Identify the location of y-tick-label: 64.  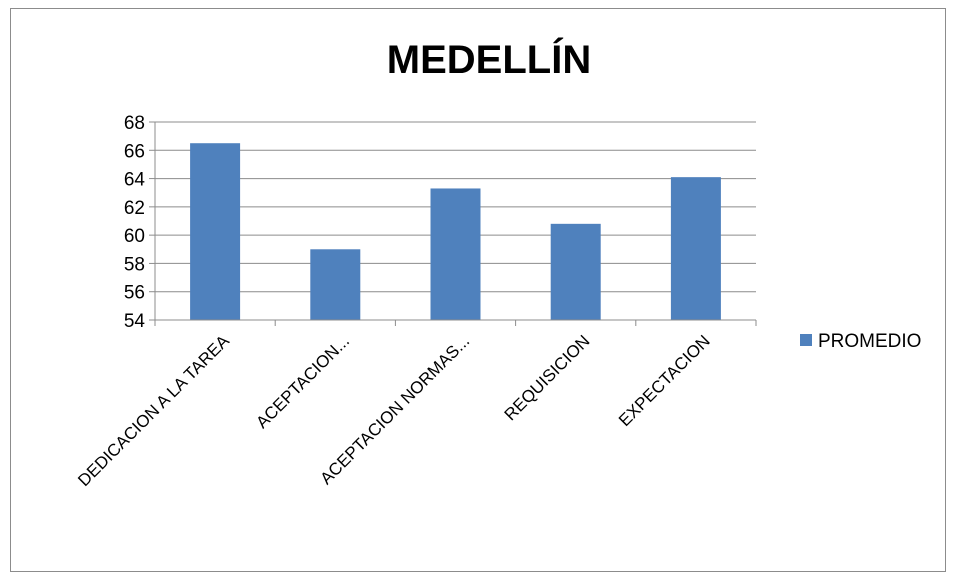
(135, 180).